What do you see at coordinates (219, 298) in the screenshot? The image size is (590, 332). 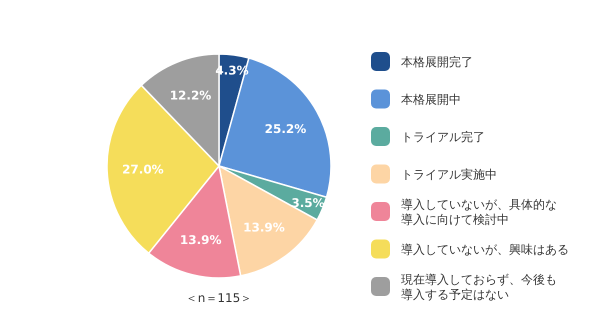 I see `text: ＜n＝115＞` at bounding box center [219, 298].